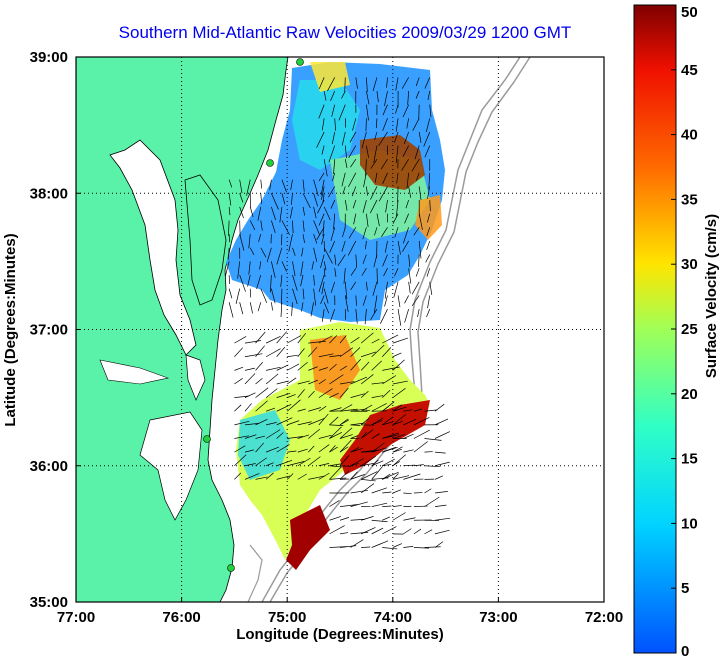 Image resolution: width=724 pixels, height=659 pixels. Describe the element at coordinates (689, 70) in the screenshot. I see `colorbar-tick-label: 45` at that location.